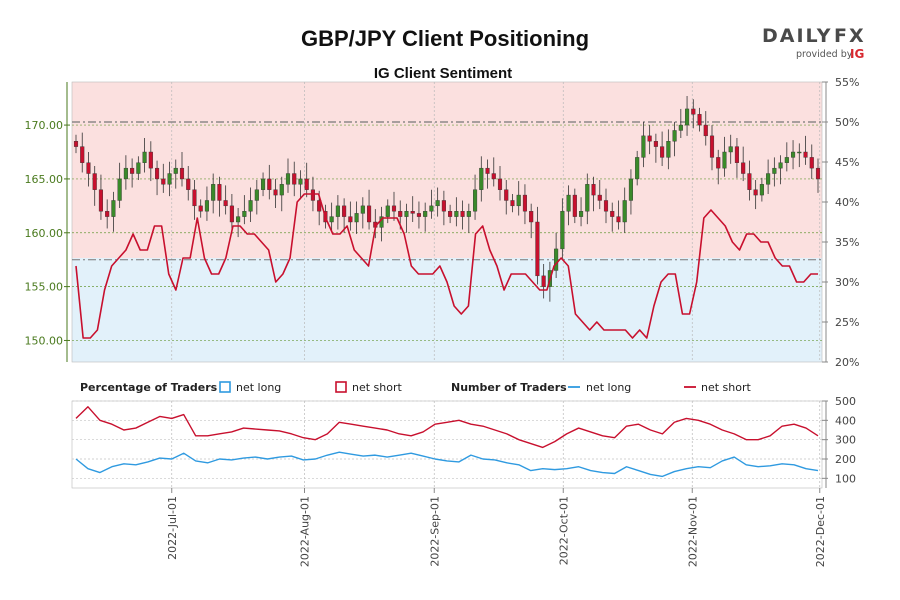  What do you see at coordinates (44, 287) in the screenshot?
I see `price-tick-1: 155.00` at bounding box center [44, 287].